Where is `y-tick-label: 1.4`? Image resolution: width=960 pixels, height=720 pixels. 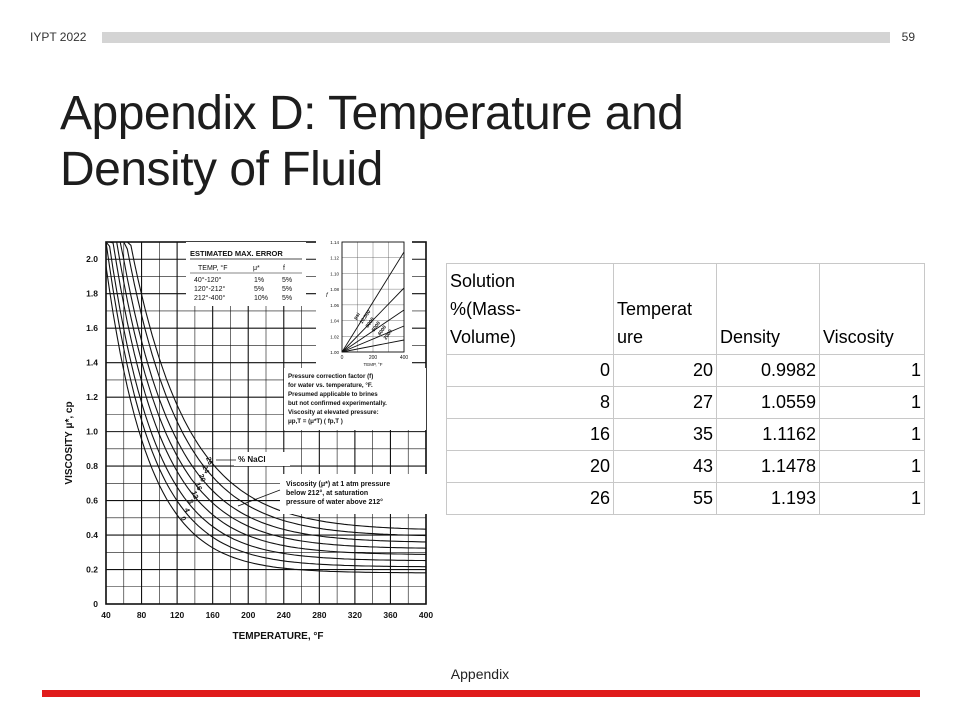
y-tick-label: 1.4 is located at coordinates (92, 363).